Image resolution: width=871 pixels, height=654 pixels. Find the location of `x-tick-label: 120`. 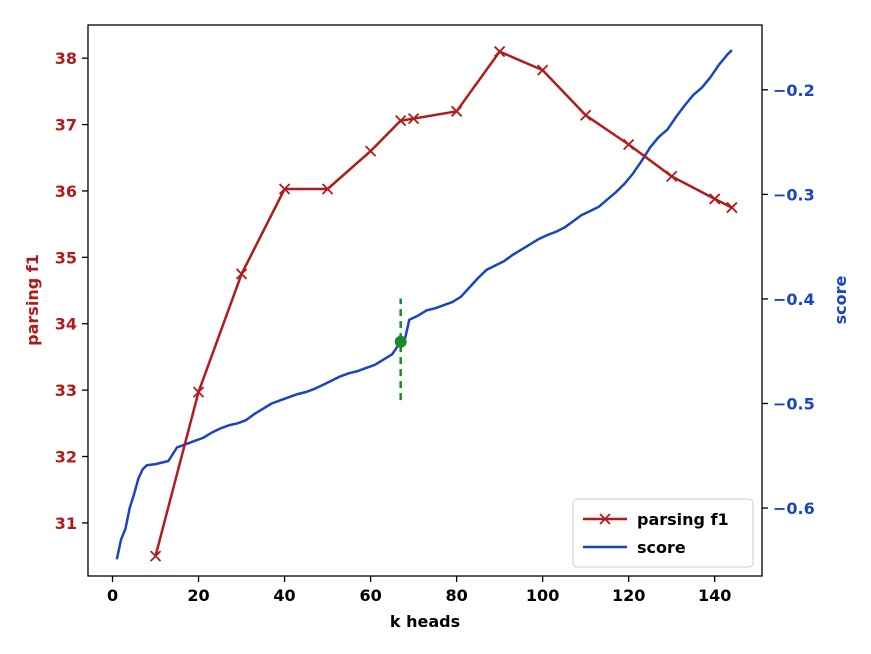

x-tick-label: 120 is located at coordinates (628, 595).